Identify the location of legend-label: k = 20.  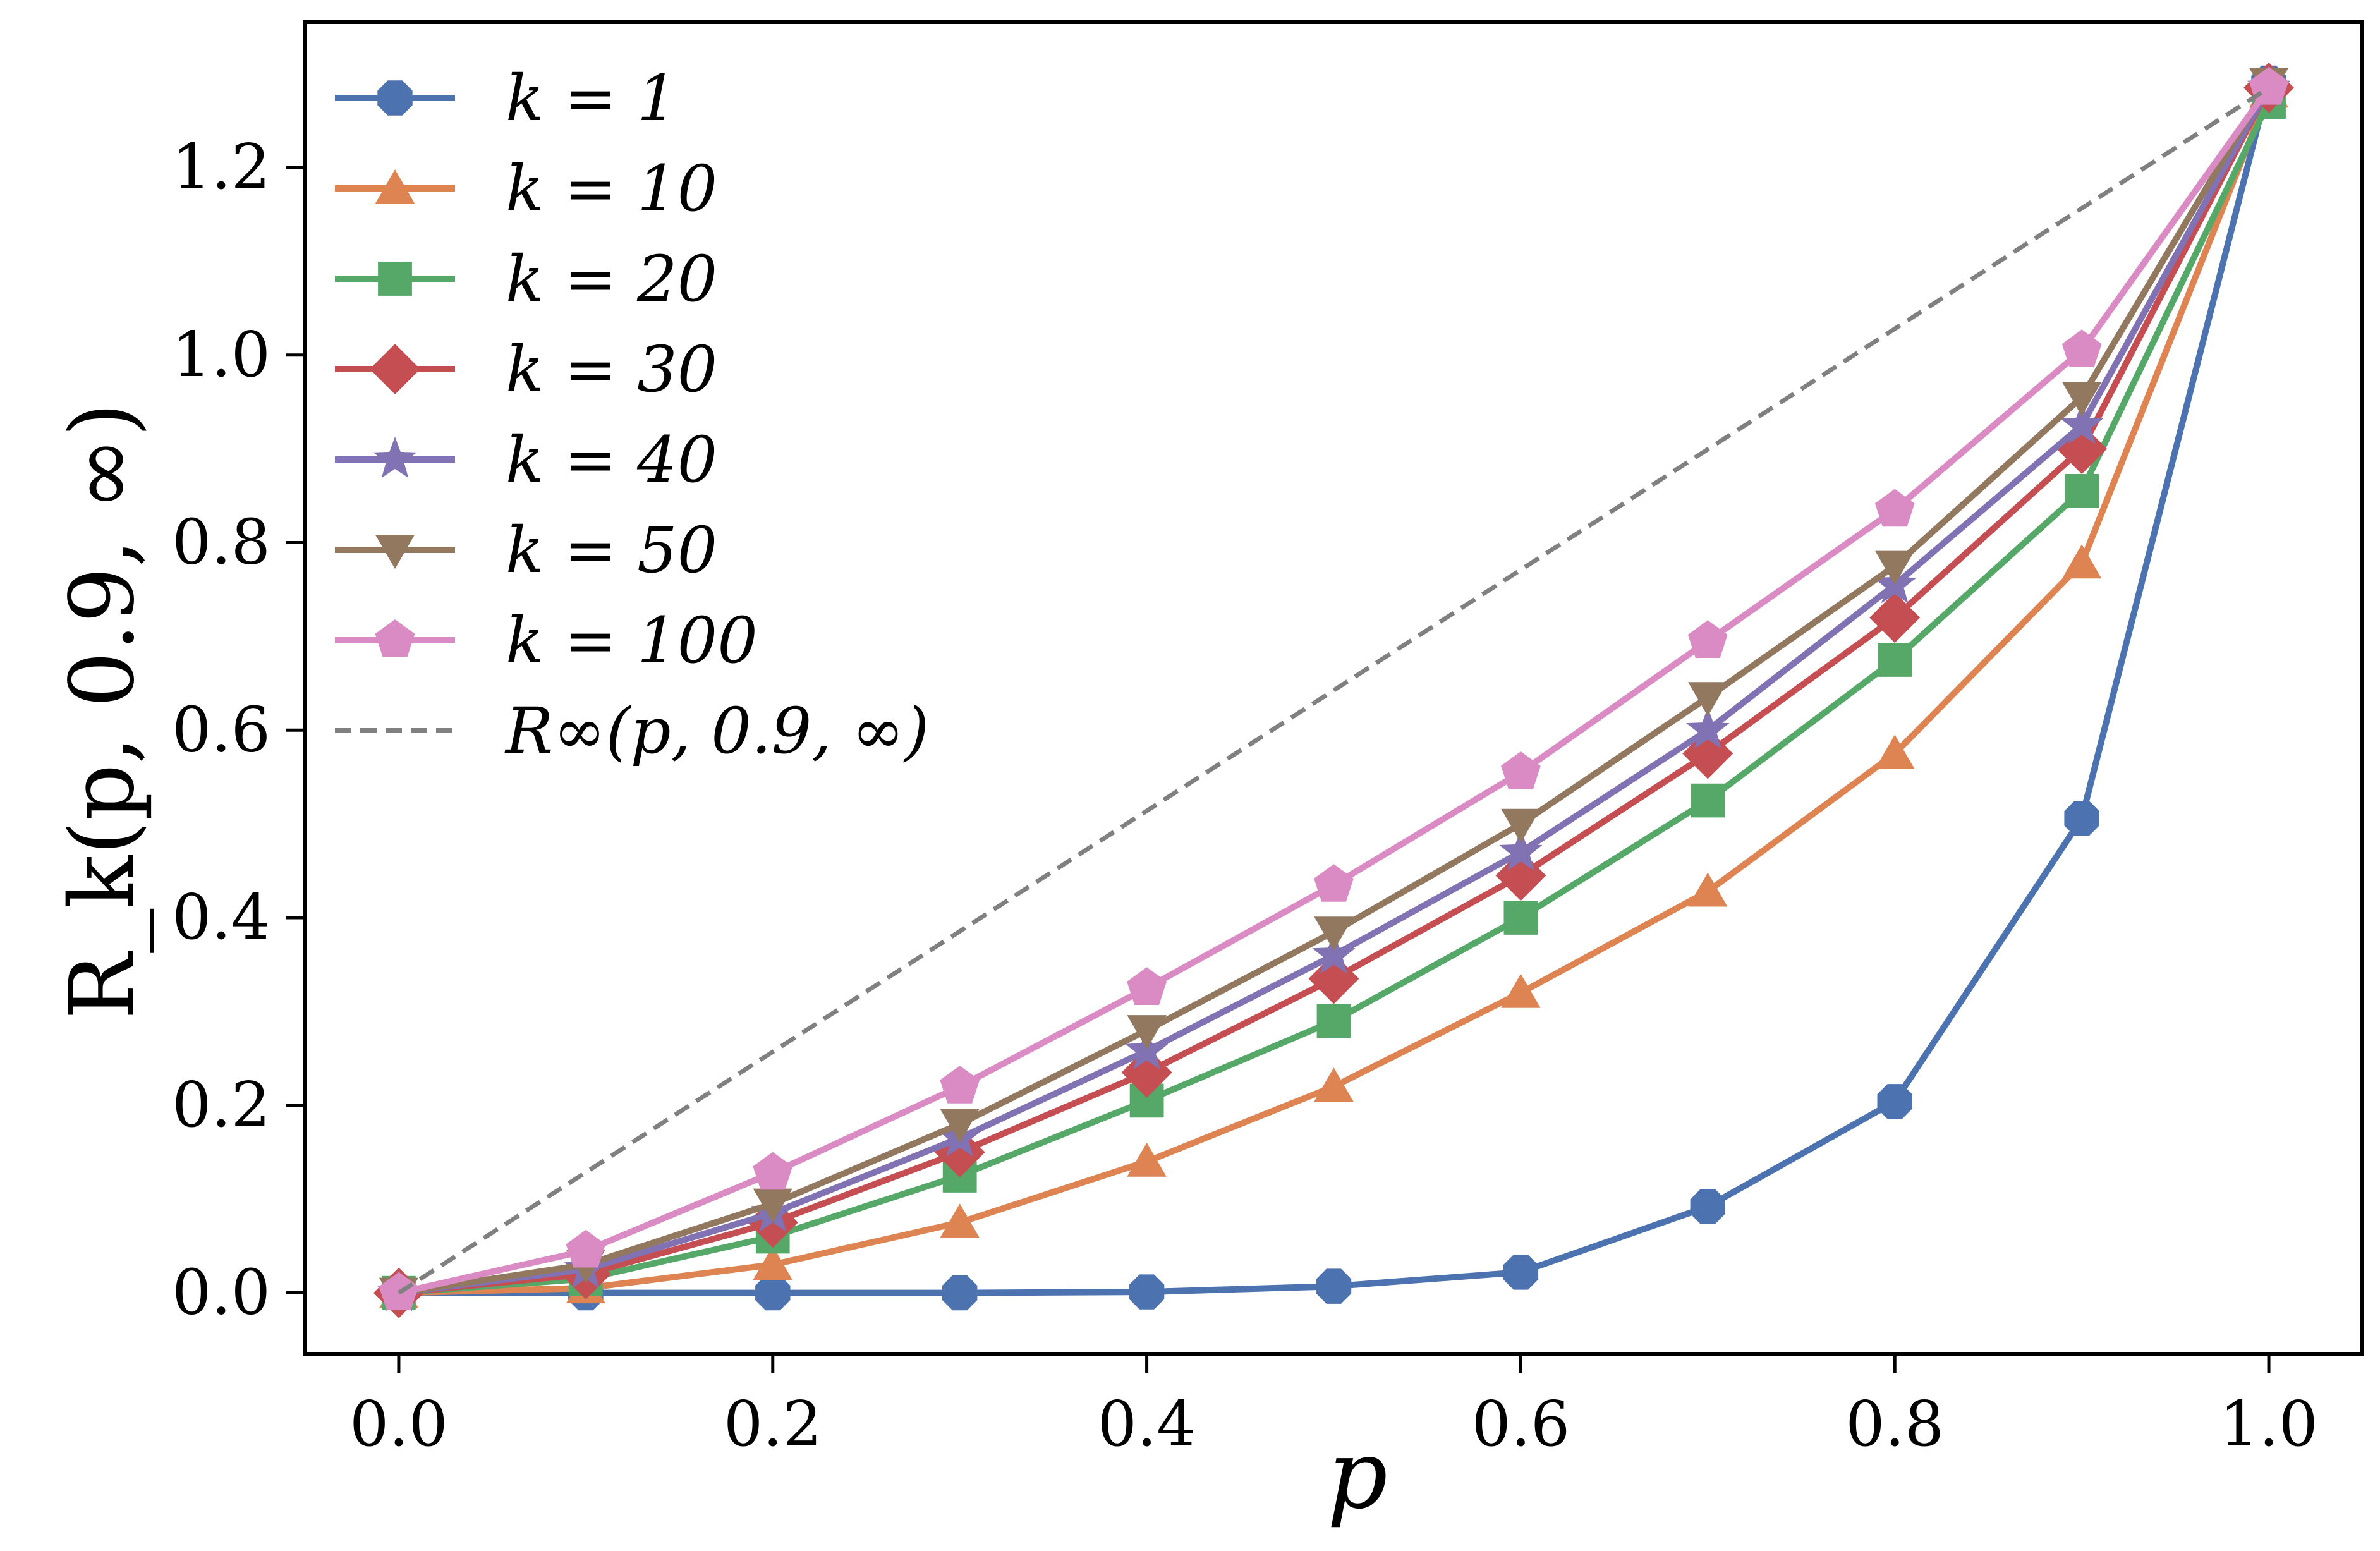
(611, 279).